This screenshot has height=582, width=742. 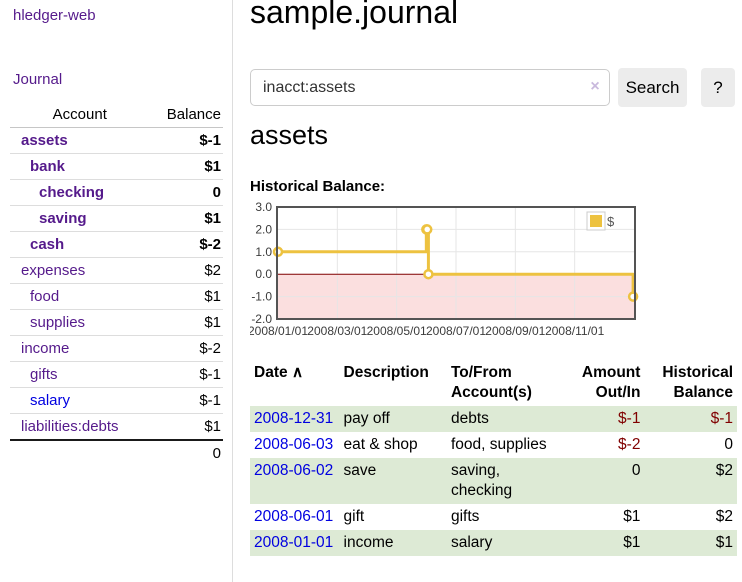 I want to click on legend-swatch, so click(x=596, y=221).